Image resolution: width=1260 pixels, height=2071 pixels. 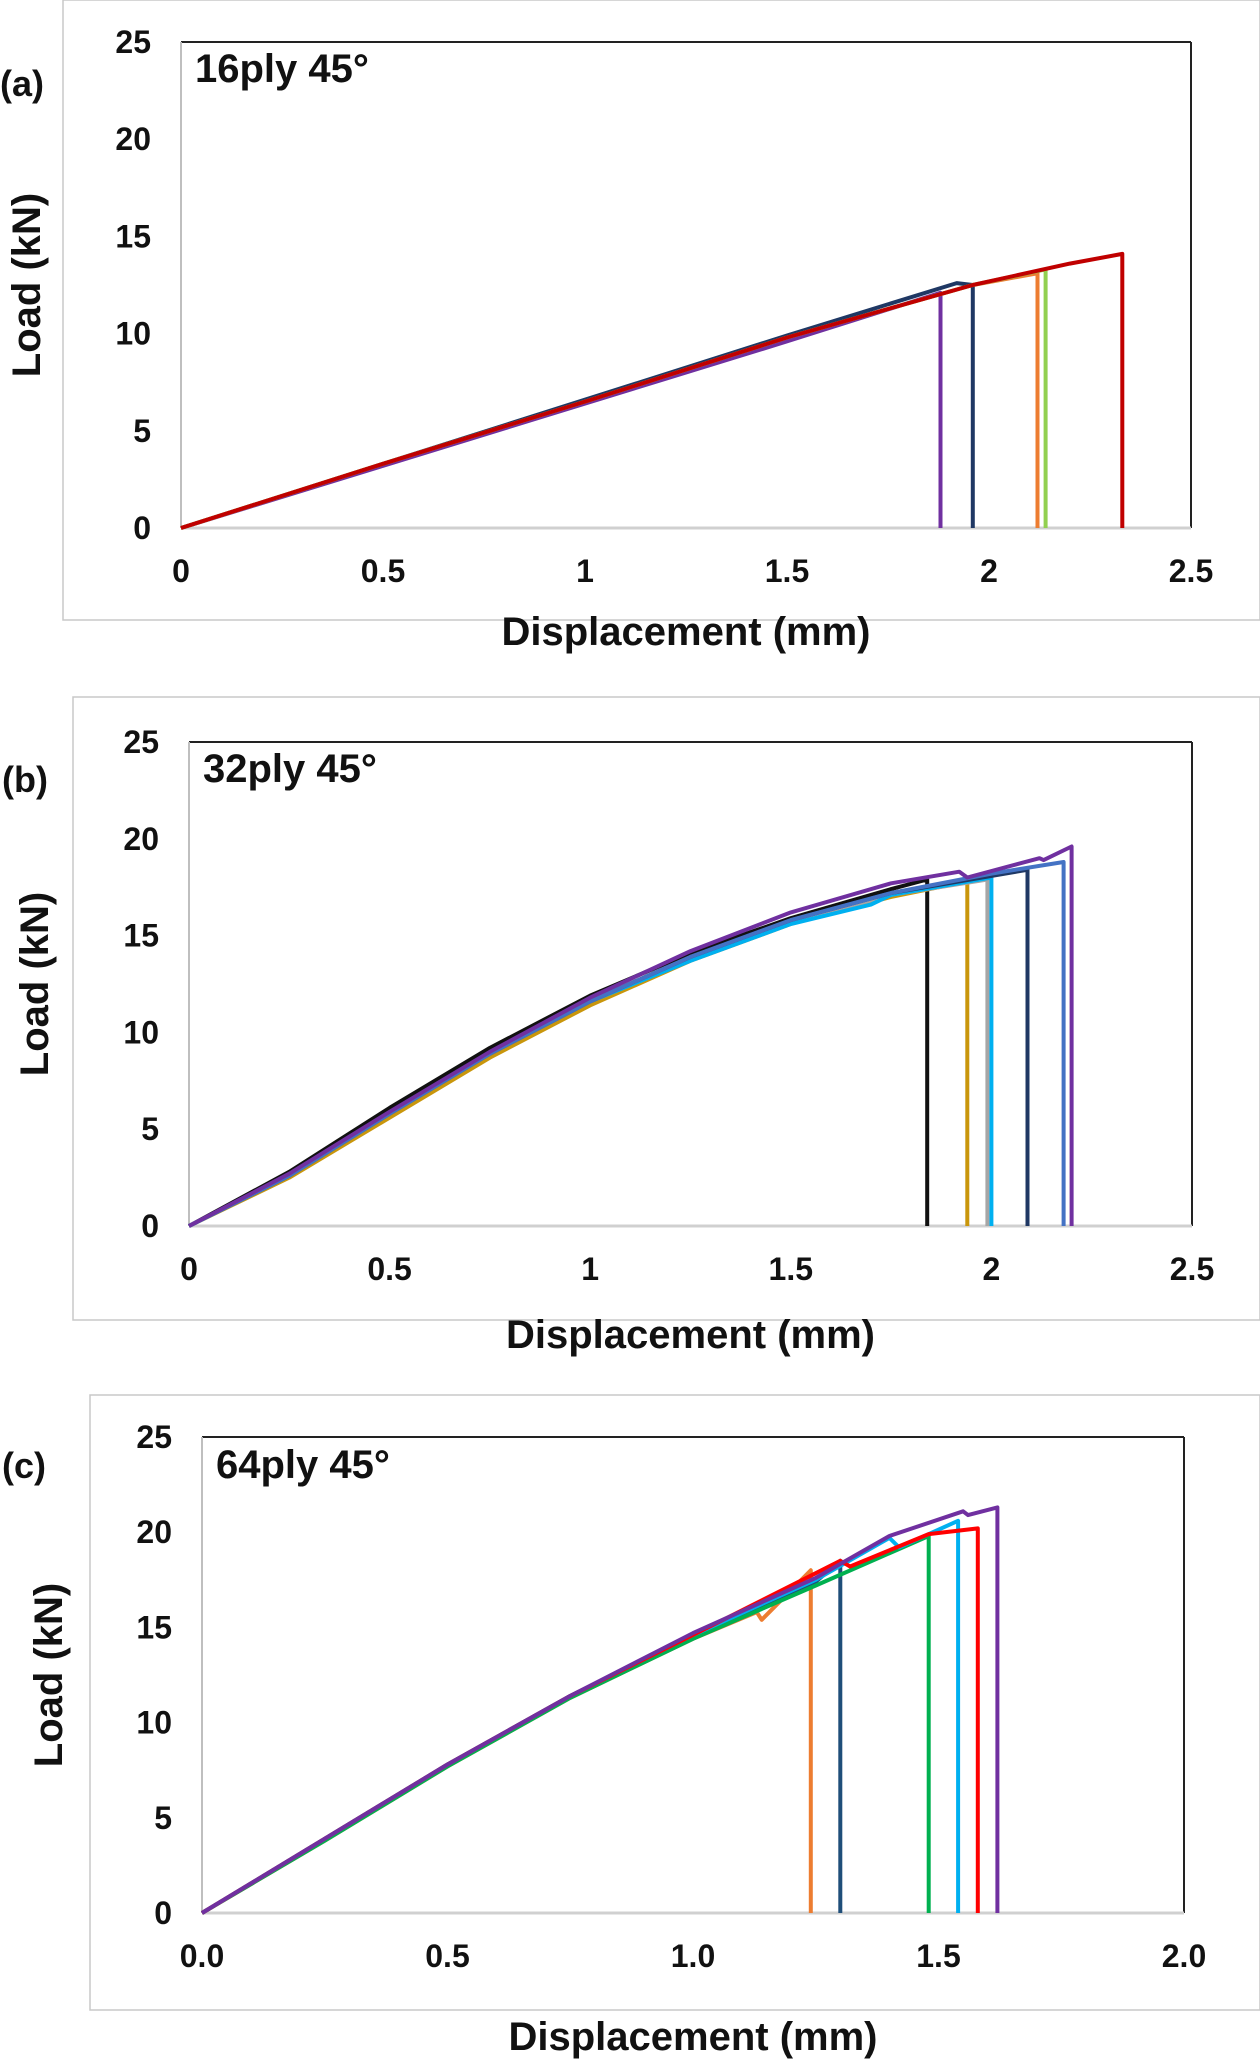 What do you see at coordinates (290, 769) in the screenshot?
I see `chart-title: 32ply 45°` at bounding box center [290, 769].